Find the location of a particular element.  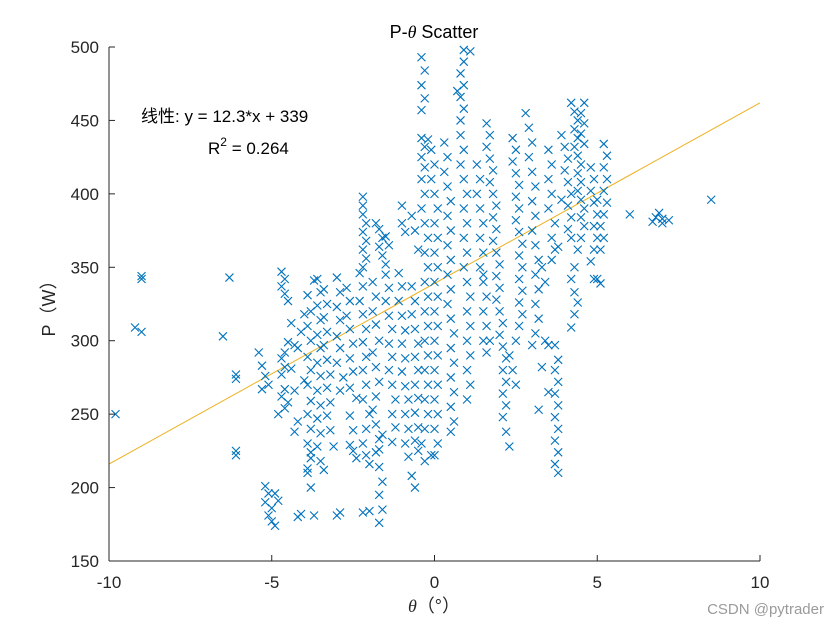

y-tick-label: 500 is located at coordinates (85, 47).